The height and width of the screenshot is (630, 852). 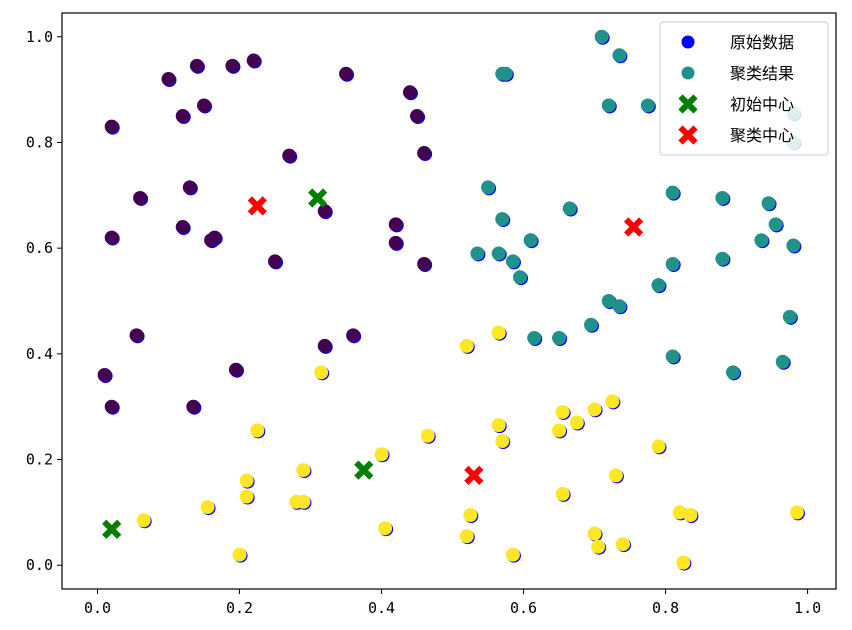 What do you see at coordinates (39, 565) in the screenshot?
I see `y-tick-label: 0.0` at bounding box center [39, 565].